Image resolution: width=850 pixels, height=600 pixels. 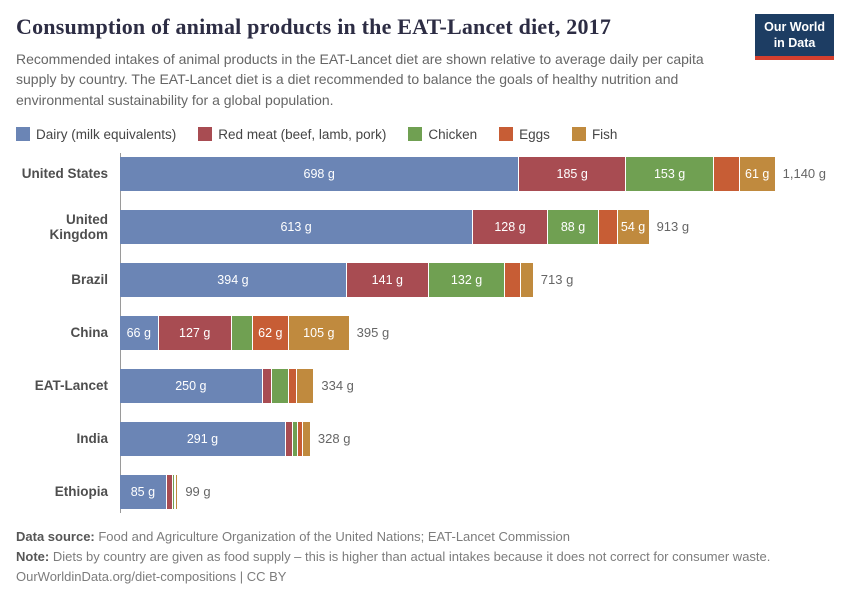 I want to click on country-label: United Kingdom, so click(x=79, y=226).